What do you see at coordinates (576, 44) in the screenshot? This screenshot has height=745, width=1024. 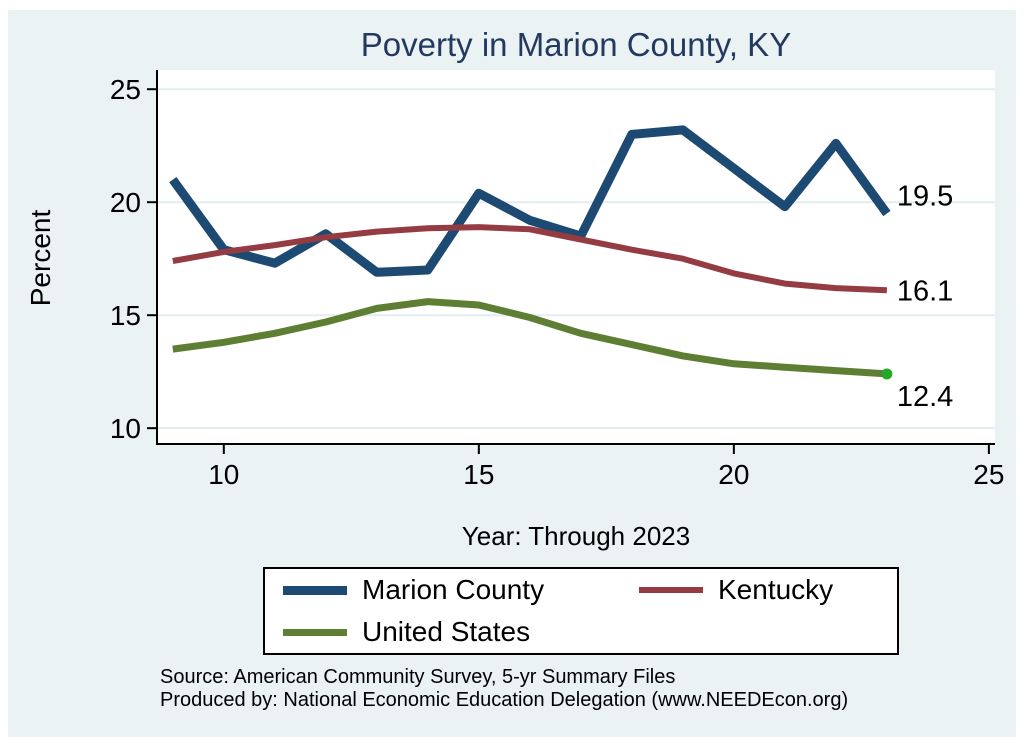 I see `chart-title: Poverty in Marion County, KY` at bounding box center [576, 44].